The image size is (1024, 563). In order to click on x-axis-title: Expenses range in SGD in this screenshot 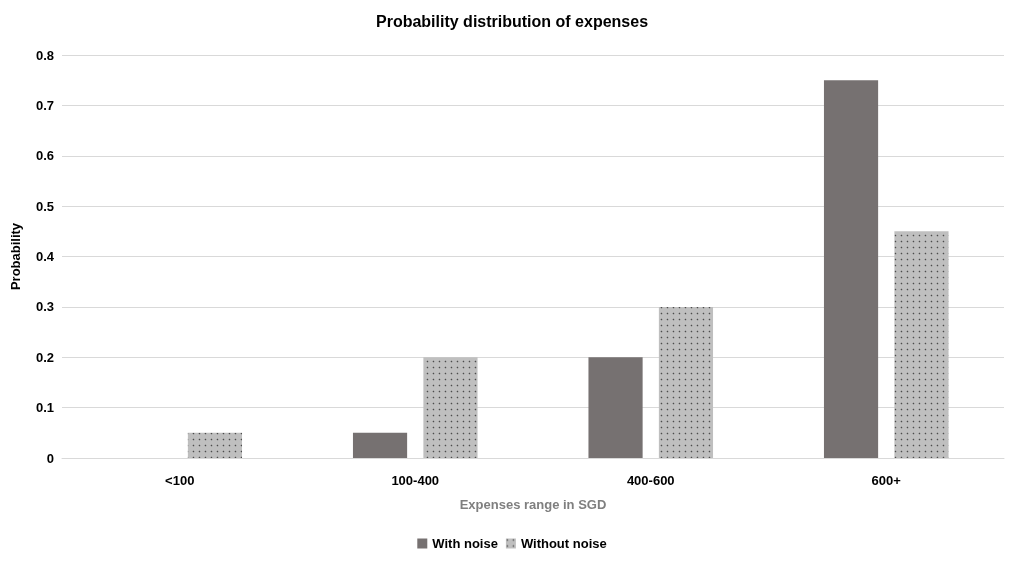, I will do `click(533, 504)`.